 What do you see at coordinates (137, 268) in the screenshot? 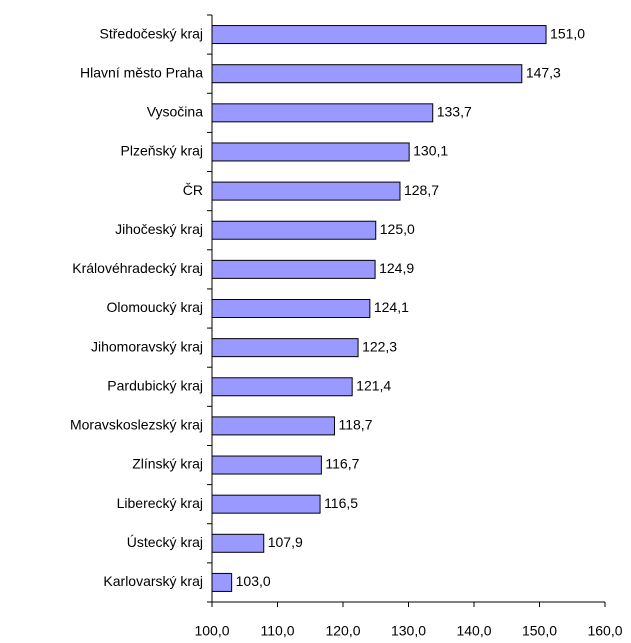
I see `y-tick-label: Královéhradecký kraj` at bounding box center [137, 268].